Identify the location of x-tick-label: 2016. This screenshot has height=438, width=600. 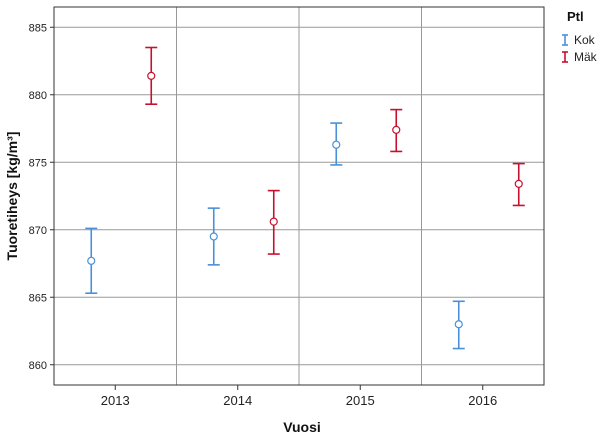
(482, 400).